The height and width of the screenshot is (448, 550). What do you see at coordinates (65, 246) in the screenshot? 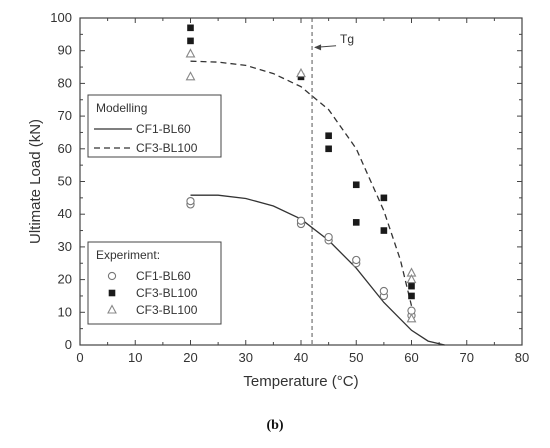
I see `y-tick-label: 30` at bounding box center [65, 246].